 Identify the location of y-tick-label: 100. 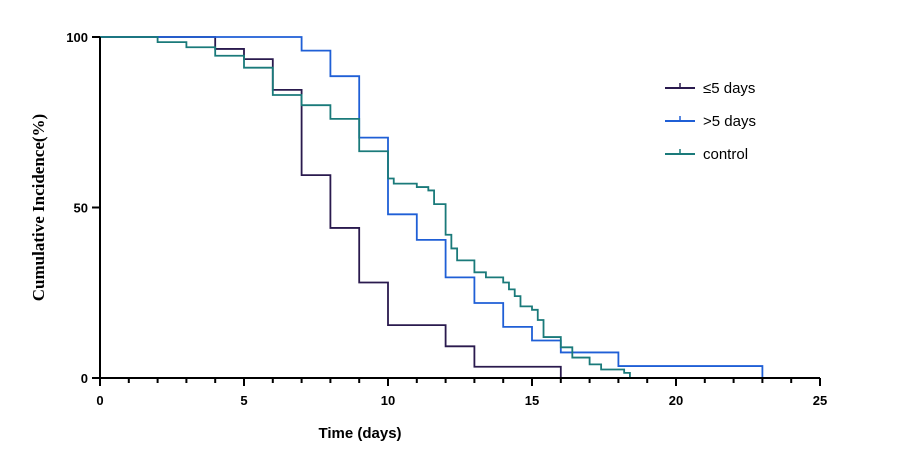
(77, 37).